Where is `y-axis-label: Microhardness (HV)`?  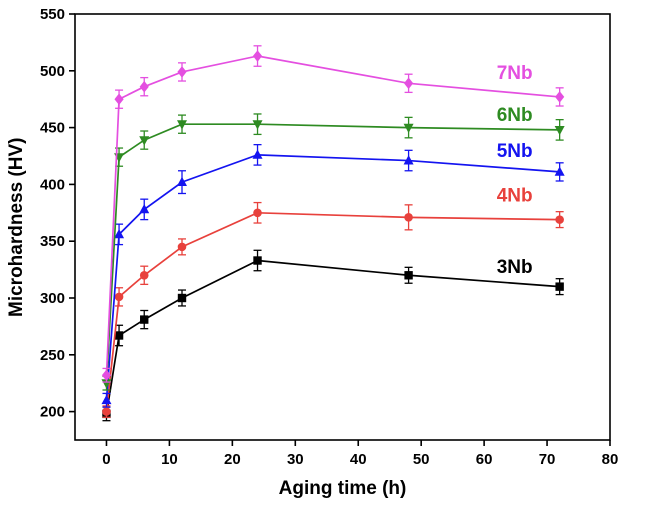 y-axis-label: Microhardness (HV) is located at coordinates (16, 227).